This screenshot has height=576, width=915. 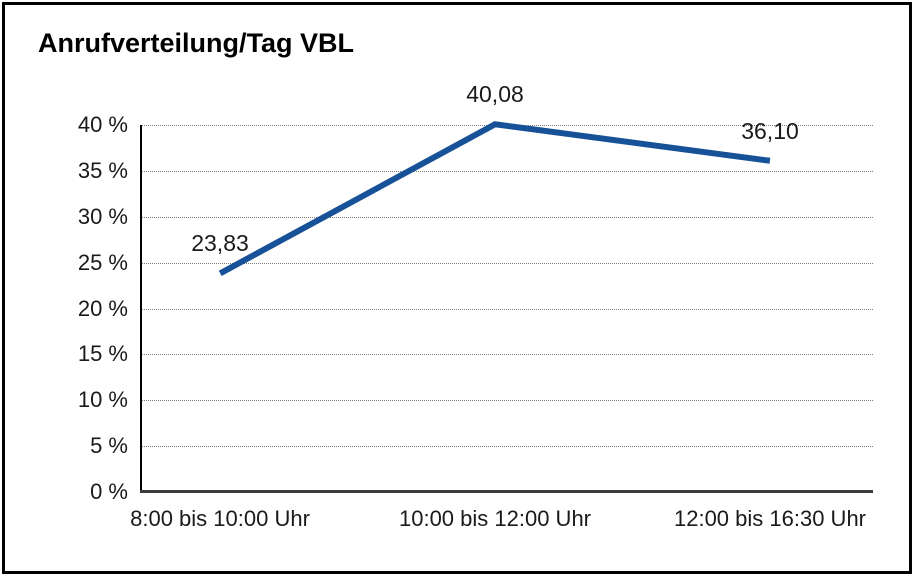 I want to click on data-label-0: 23,83, so click(x=220, y=243).